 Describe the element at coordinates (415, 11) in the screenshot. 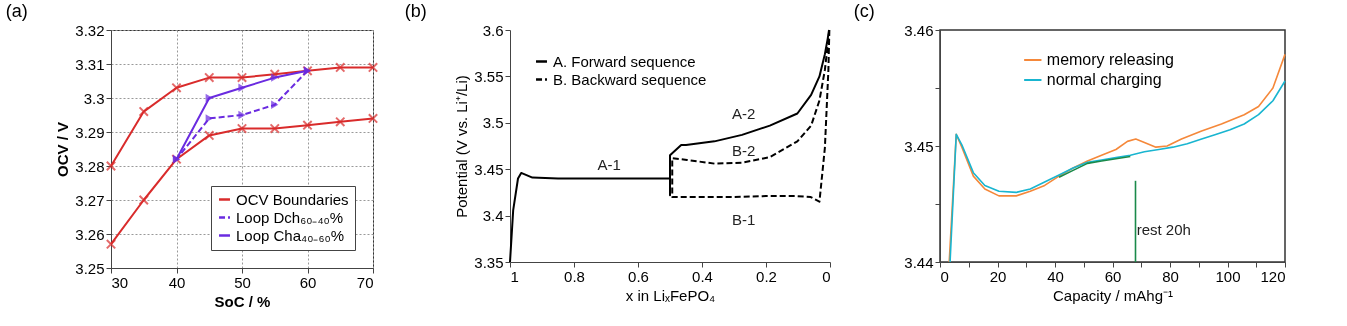

I see `chart-title: (b)` at that location.